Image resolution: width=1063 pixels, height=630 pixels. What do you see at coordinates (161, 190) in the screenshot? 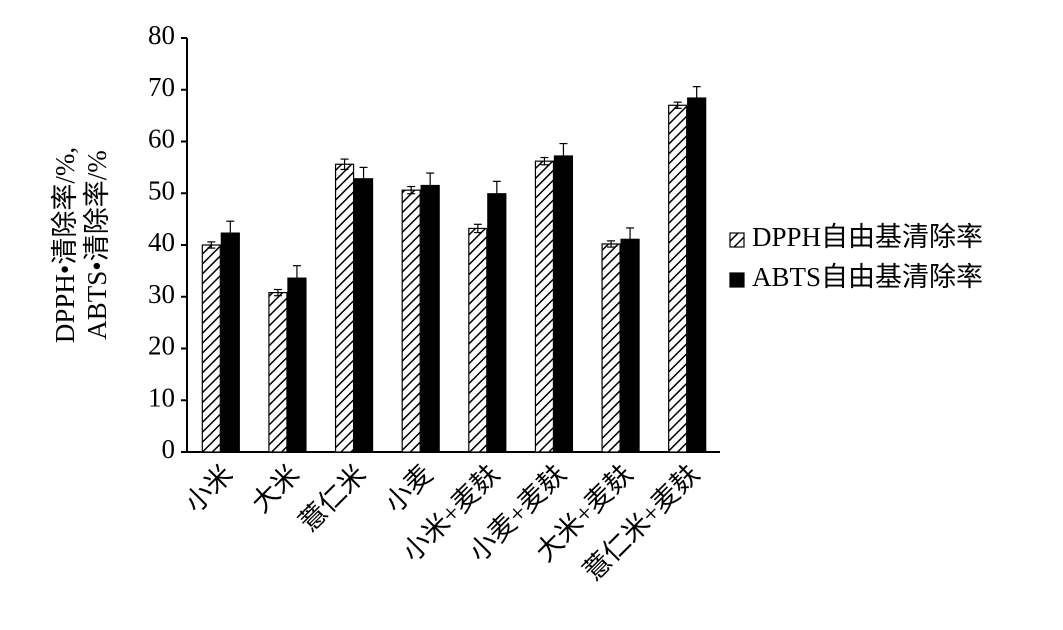
I see `y-tick-label: 50` at bounding box center [161, 190].